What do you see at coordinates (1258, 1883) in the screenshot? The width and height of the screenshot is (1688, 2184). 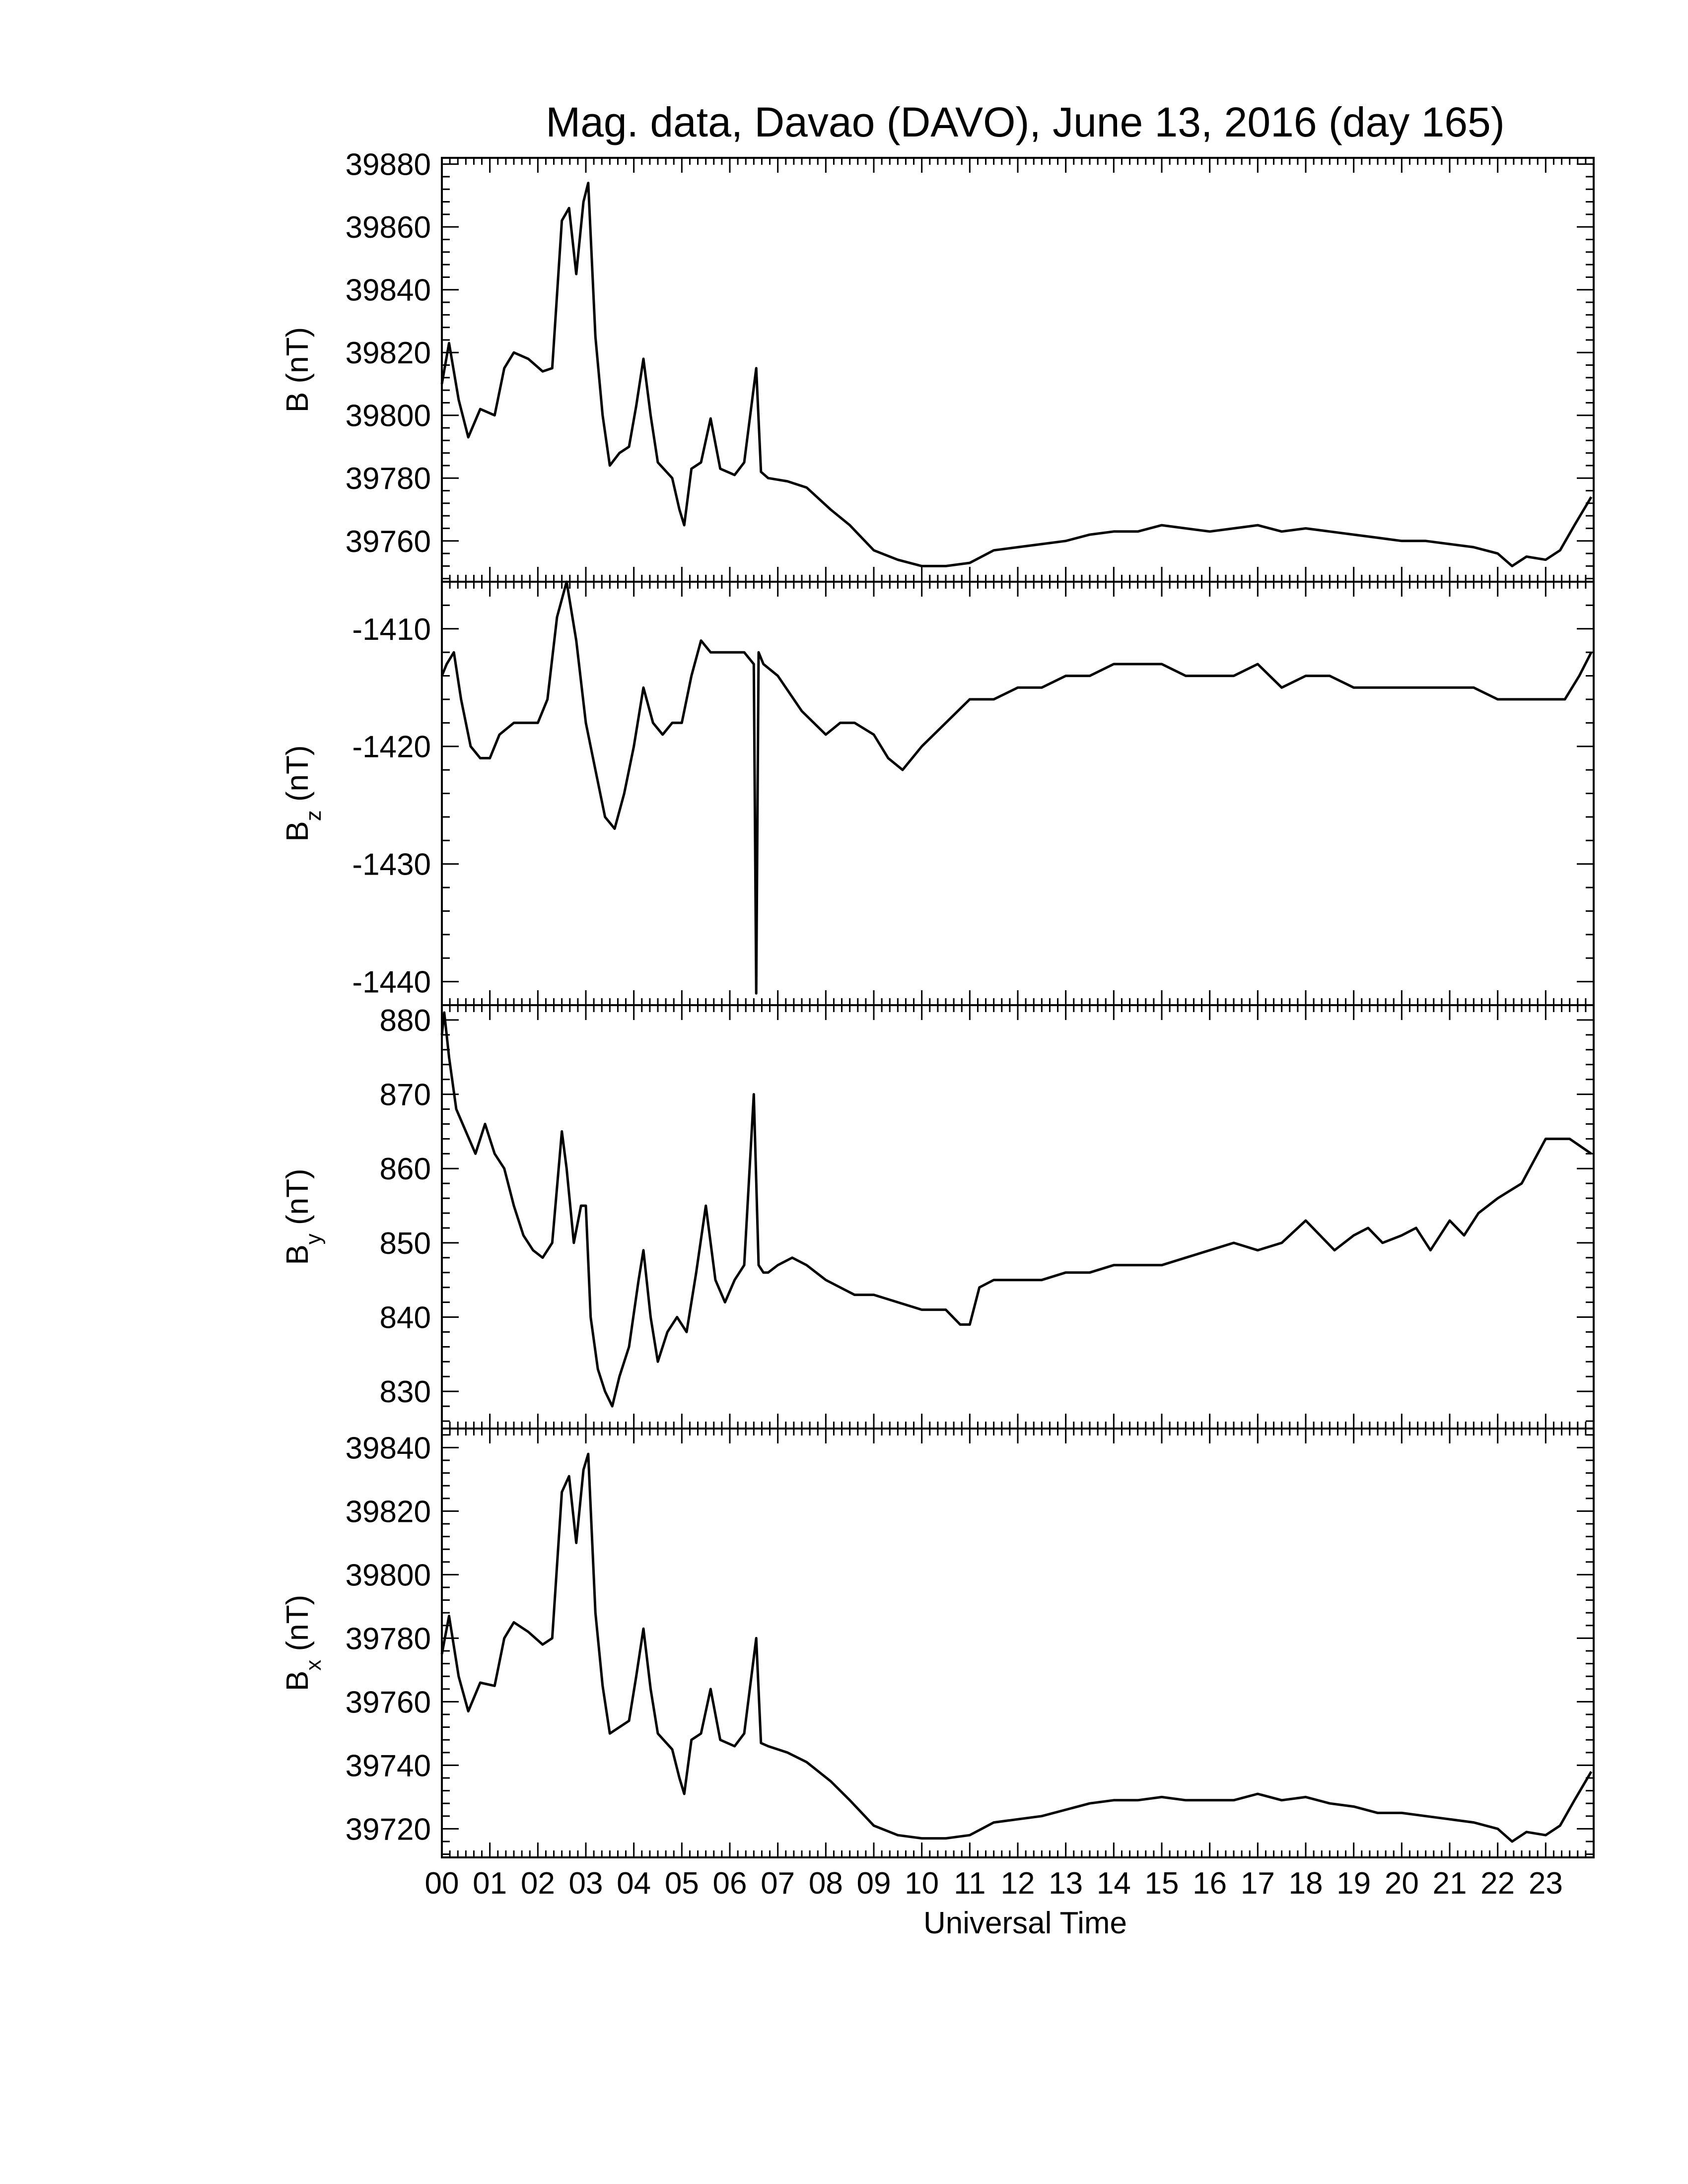 I see `x-tick-label: 17` at bounding box center [1258, 1883].